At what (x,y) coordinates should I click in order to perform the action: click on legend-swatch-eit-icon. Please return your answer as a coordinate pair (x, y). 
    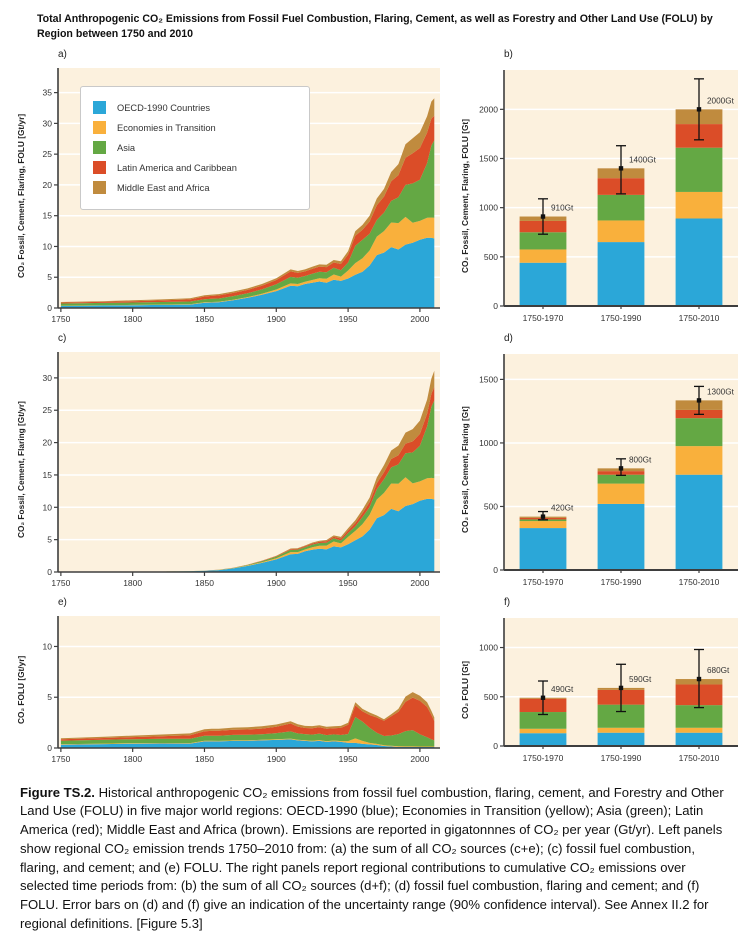
    Looking at the image, I should click on (99, 128).